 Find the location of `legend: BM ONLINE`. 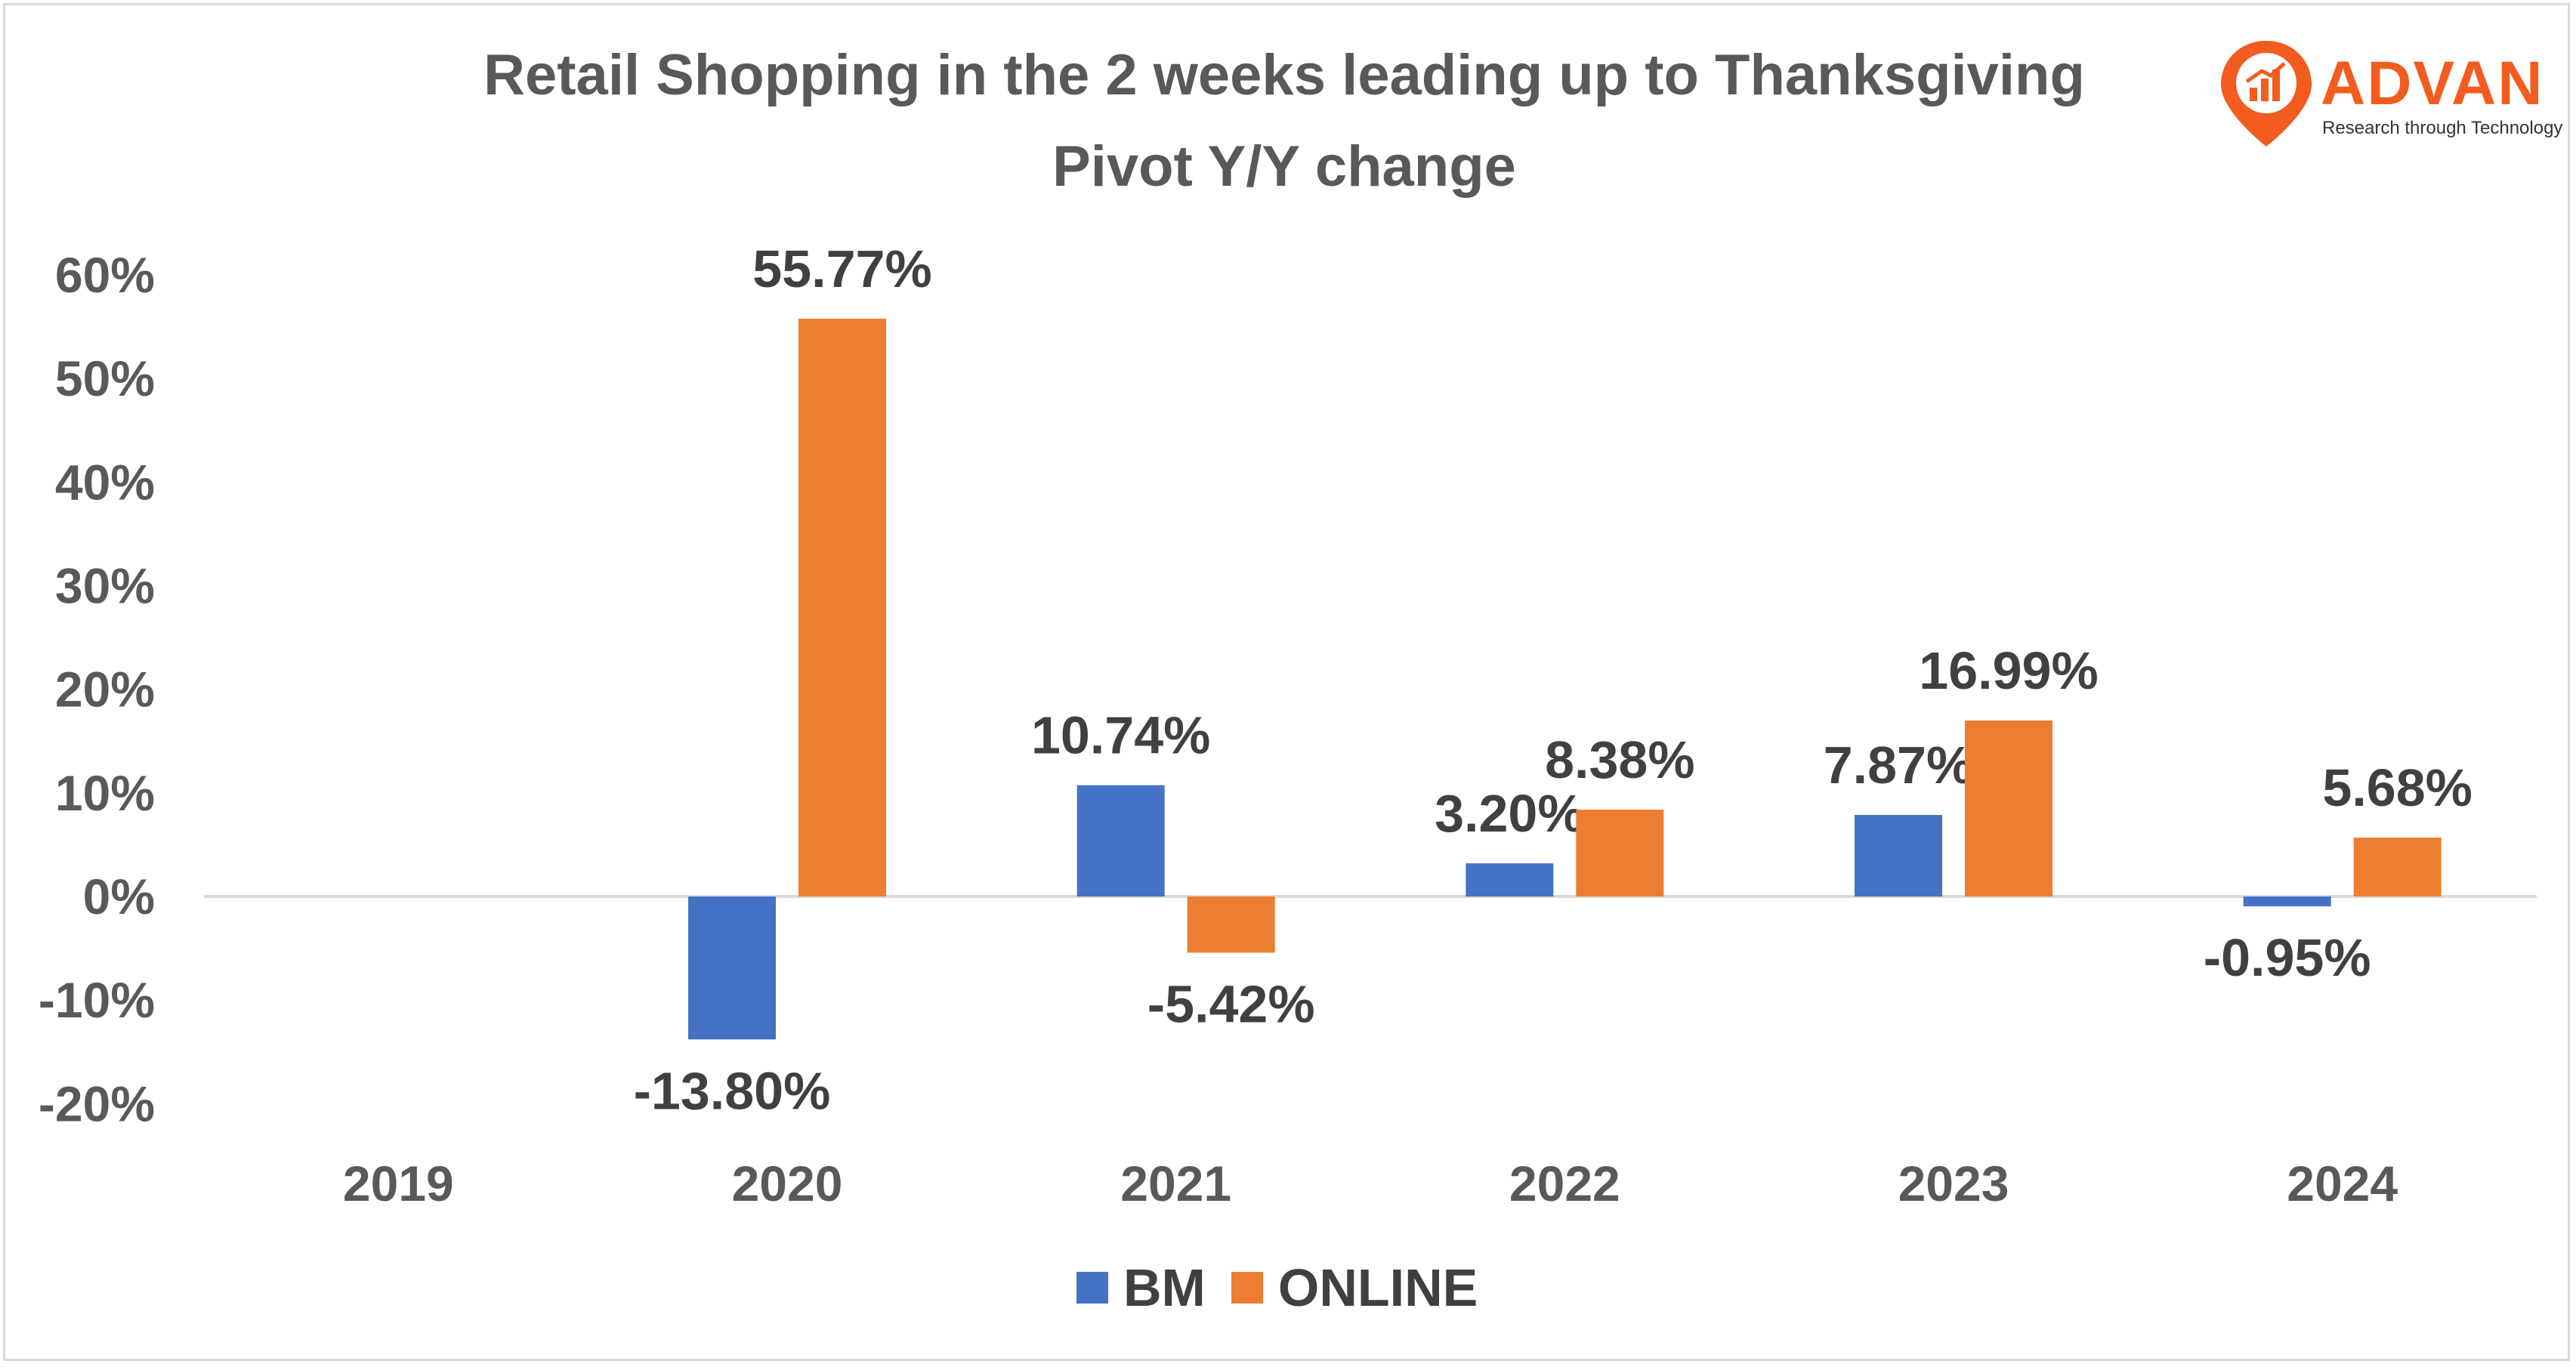

legend: BM ONLINE is located at coordinates (1277, 1287).